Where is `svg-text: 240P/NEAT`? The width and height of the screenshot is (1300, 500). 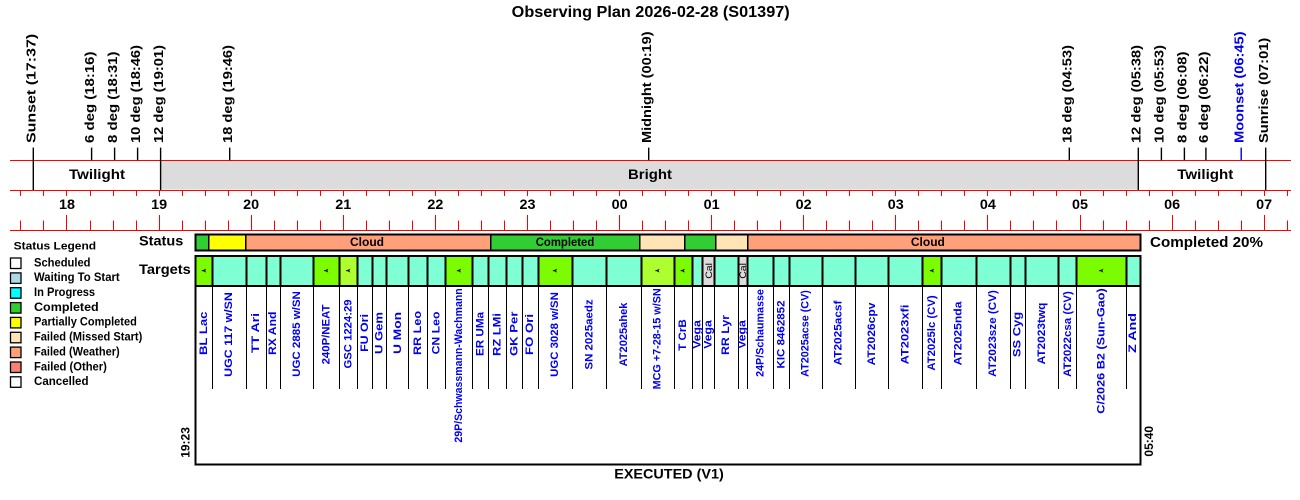
svg-text: 240P/NEAT is located at coordinates (326, 334).